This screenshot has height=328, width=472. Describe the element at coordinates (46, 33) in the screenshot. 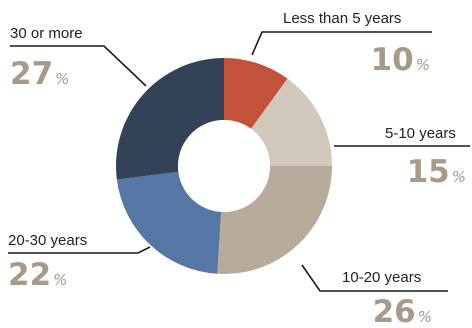

I see `category-label: 30 or more` at that location.